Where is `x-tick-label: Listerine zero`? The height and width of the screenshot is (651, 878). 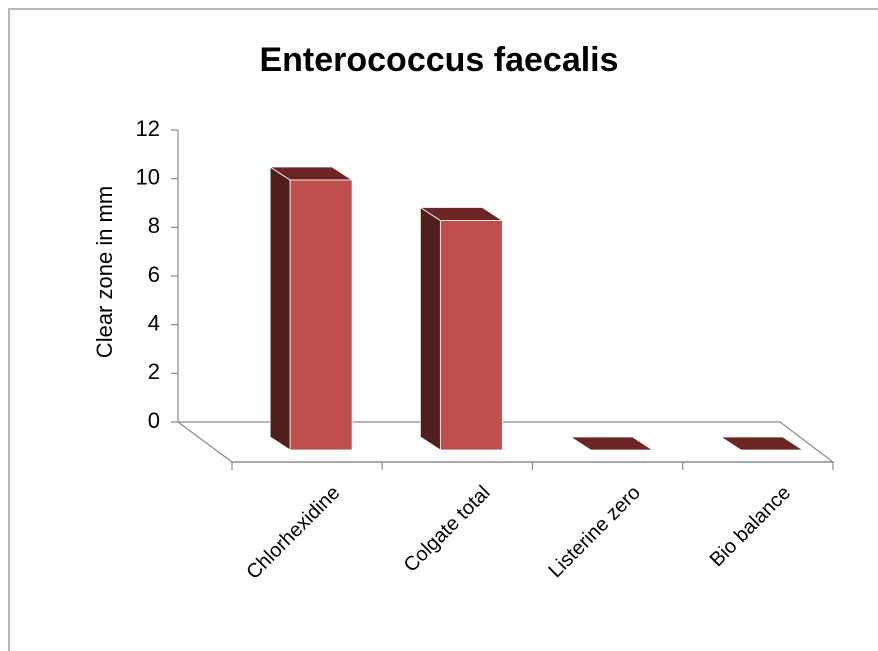
x-tick-label: Listerine zero is located at coordinates (594, 532).